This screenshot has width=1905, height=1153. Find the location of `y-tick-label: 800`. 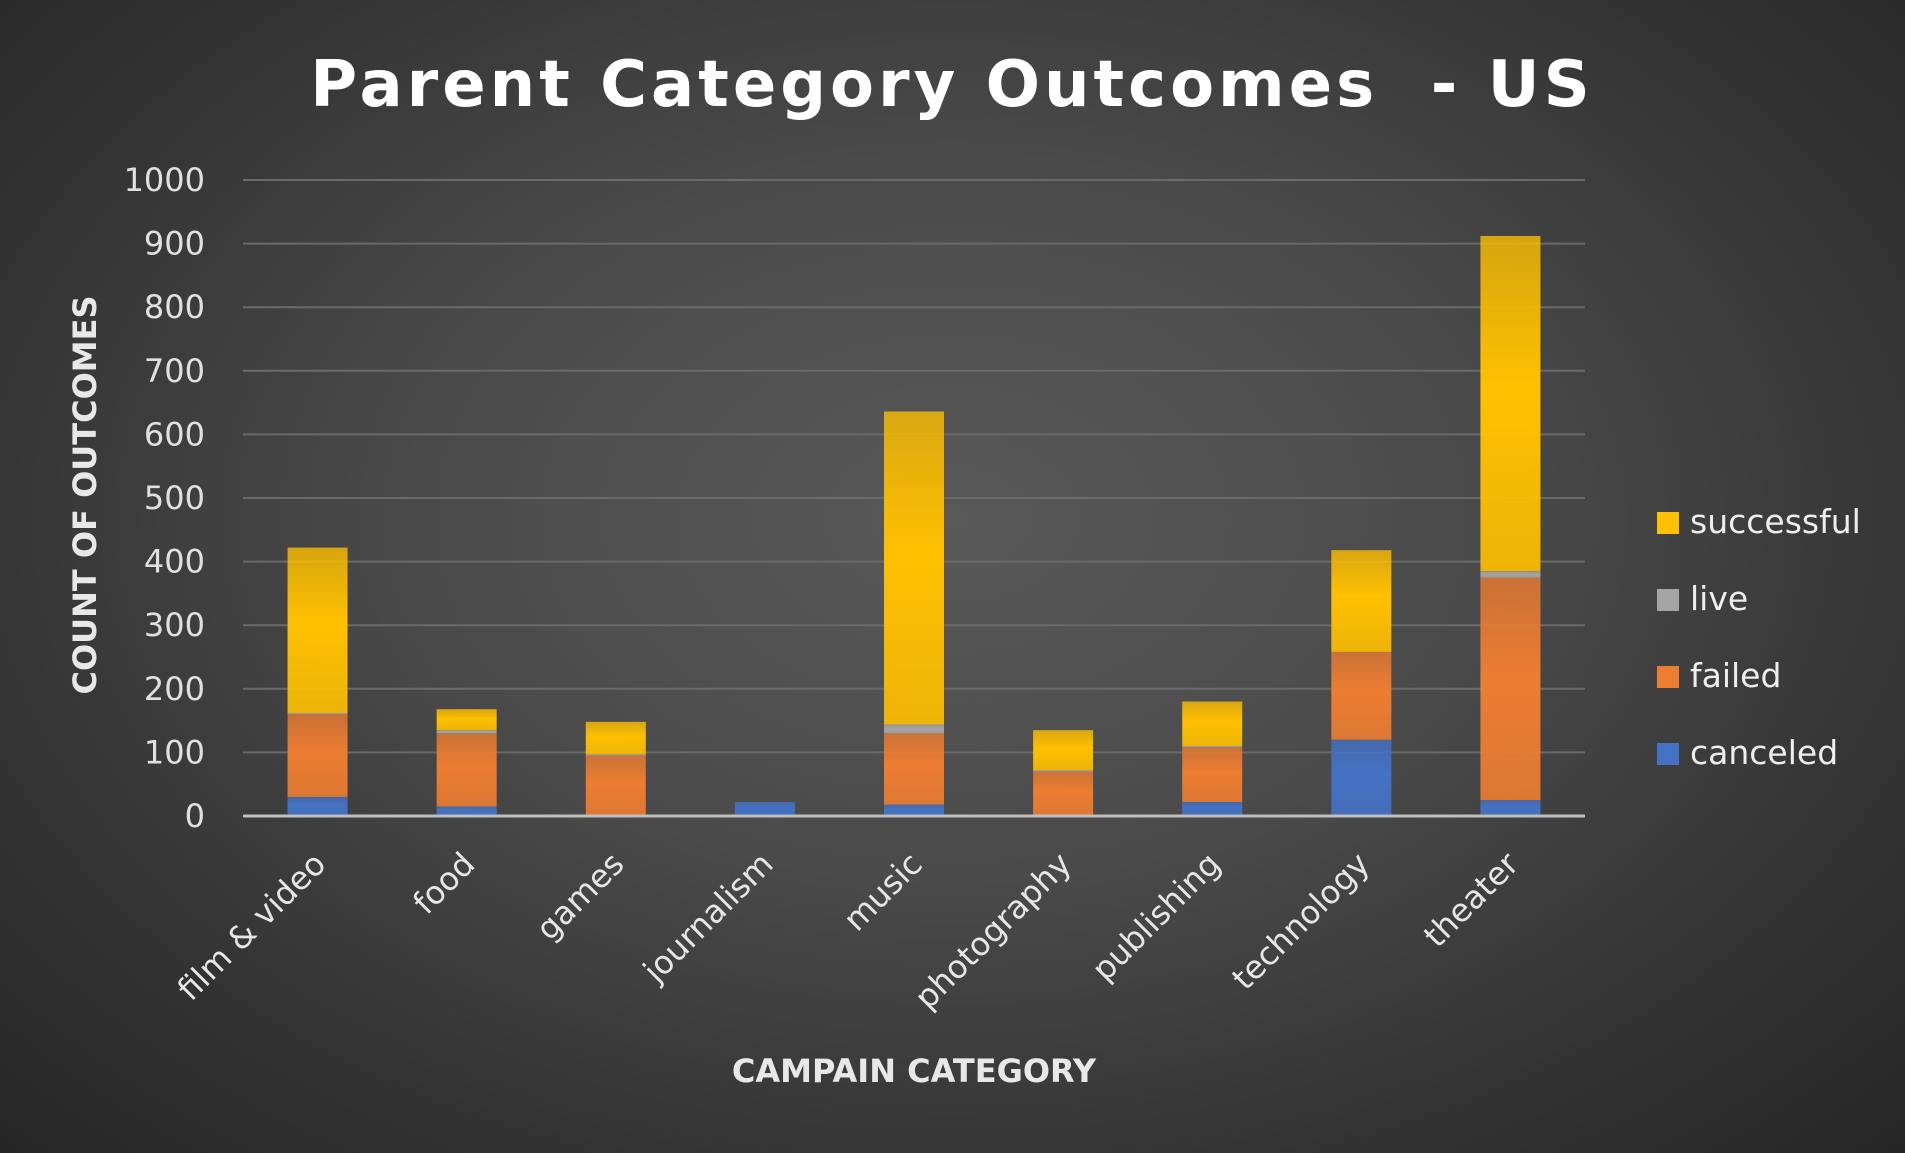

y-tick-label: 800 is located at coordinates (174, 307).